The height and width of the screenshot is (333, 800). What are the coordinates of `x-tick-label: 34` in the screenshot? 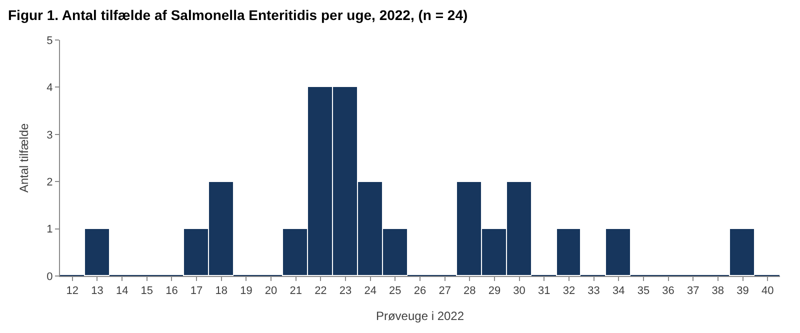 It's located at (618, 291).